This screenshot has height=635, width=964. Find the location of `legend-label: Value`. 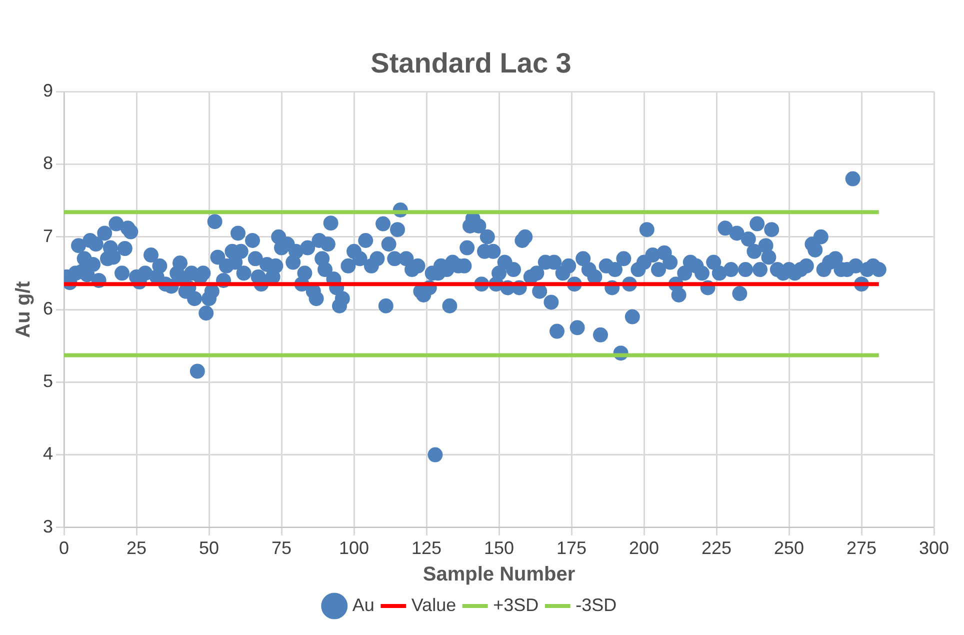

legend-label: Value is located at coordinates (433, 604).